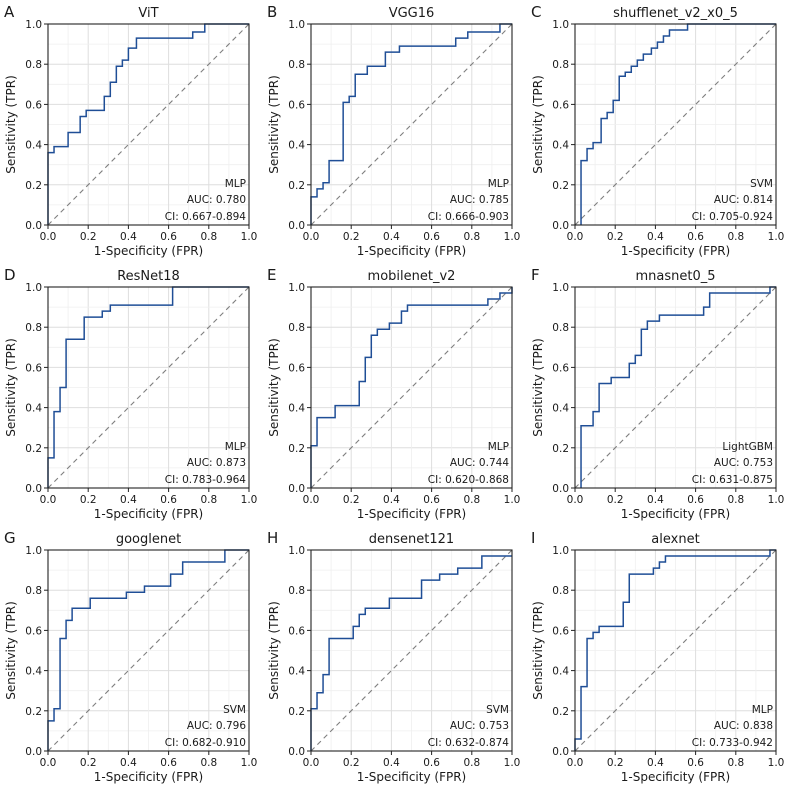 The image size is (786, 794). I want to click on panel-b-x-tick-label: 0.0, so click(311, 237).